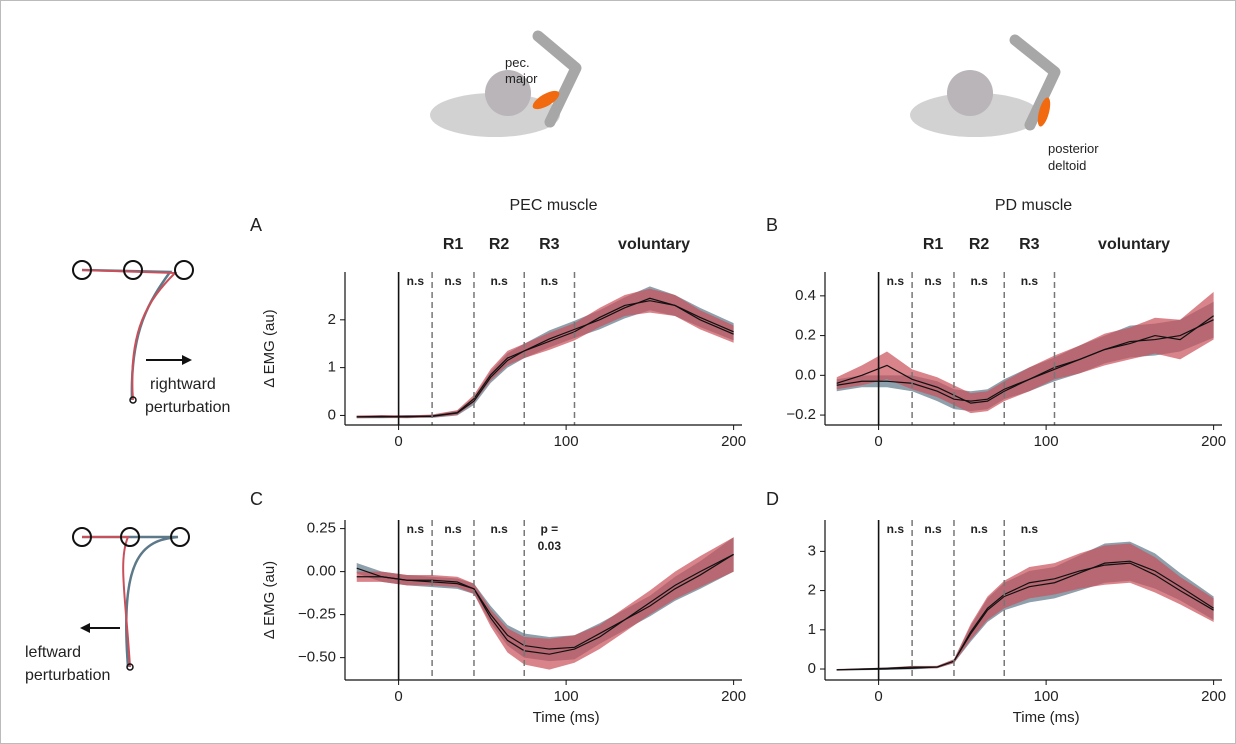 Image resolution: width=1236 pixels, height=744 pixels. I want to click on perturbation-label: rightward perturbation, so click(187, 396).